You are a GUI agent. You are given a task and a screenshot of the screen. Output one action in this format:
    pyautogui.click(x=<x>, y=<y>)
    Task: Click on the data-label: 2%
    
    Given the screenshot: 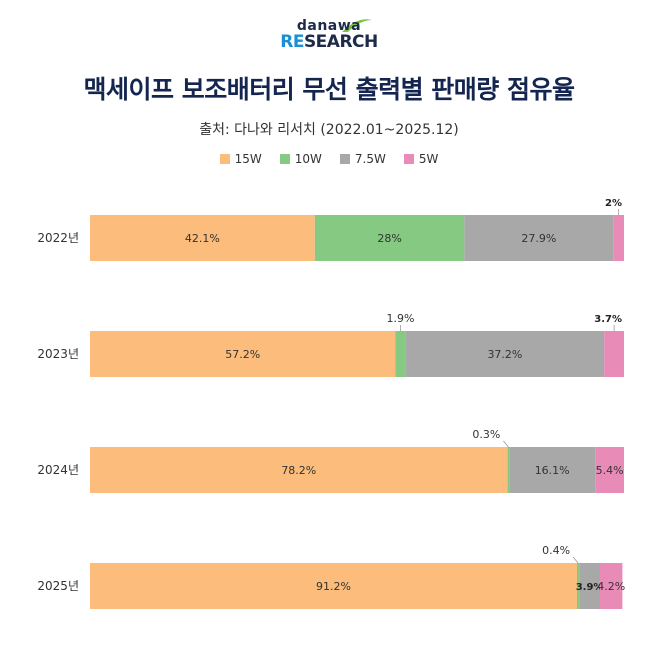 What is the action you would take?
    pyautogui.click(x=613, y=203)
    